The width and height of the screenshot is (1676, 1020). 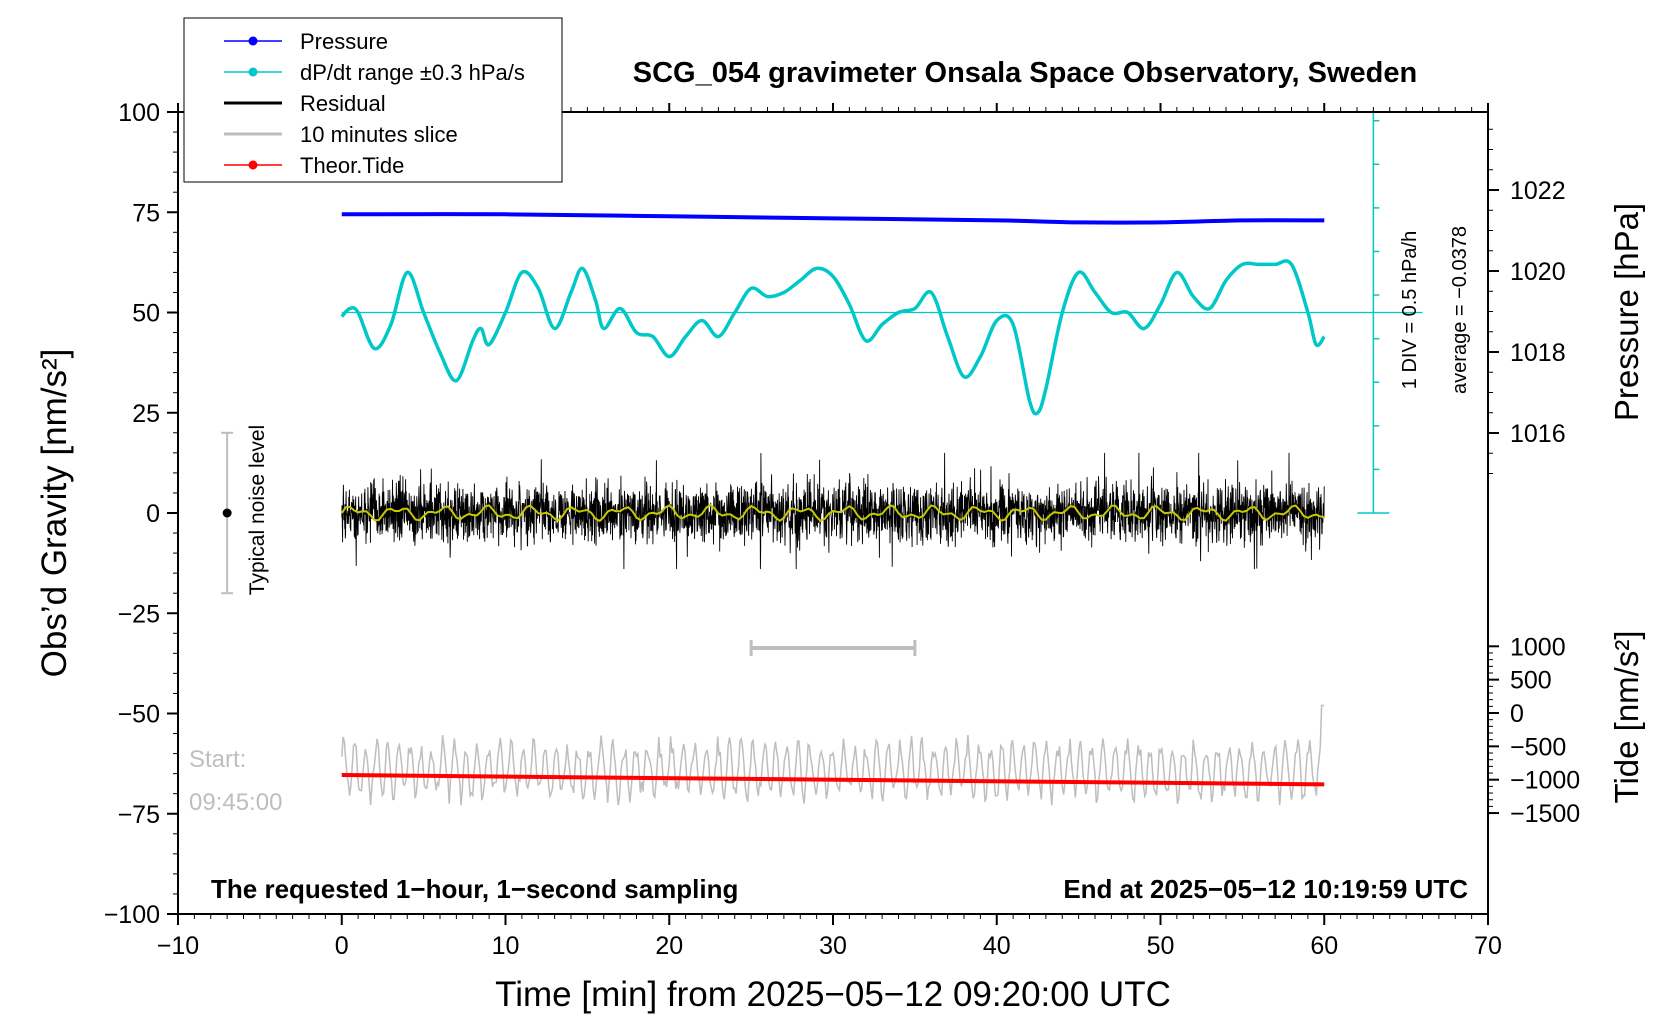 I want to click on slice-series-line, so click(x=833, y=755).